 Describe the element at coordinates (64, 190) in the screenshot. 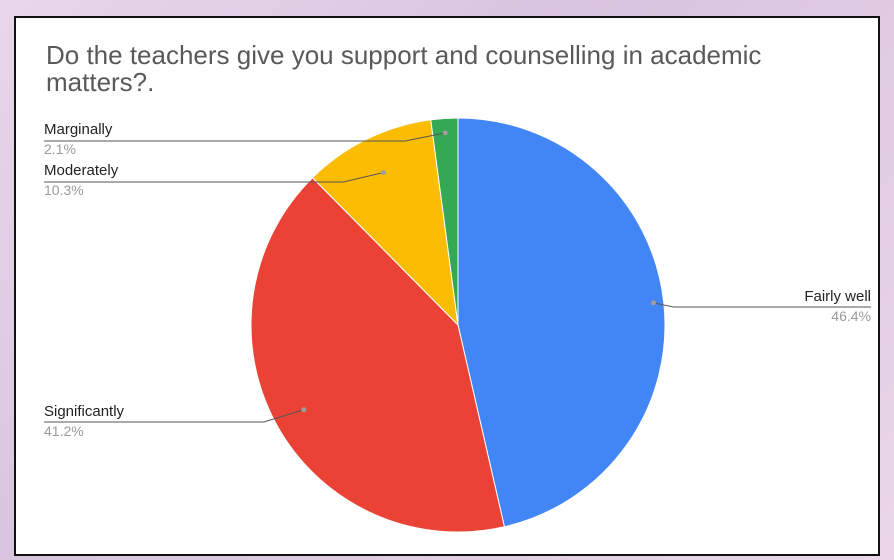

I see `slice-percent-moderately: 10.3%` at that location.